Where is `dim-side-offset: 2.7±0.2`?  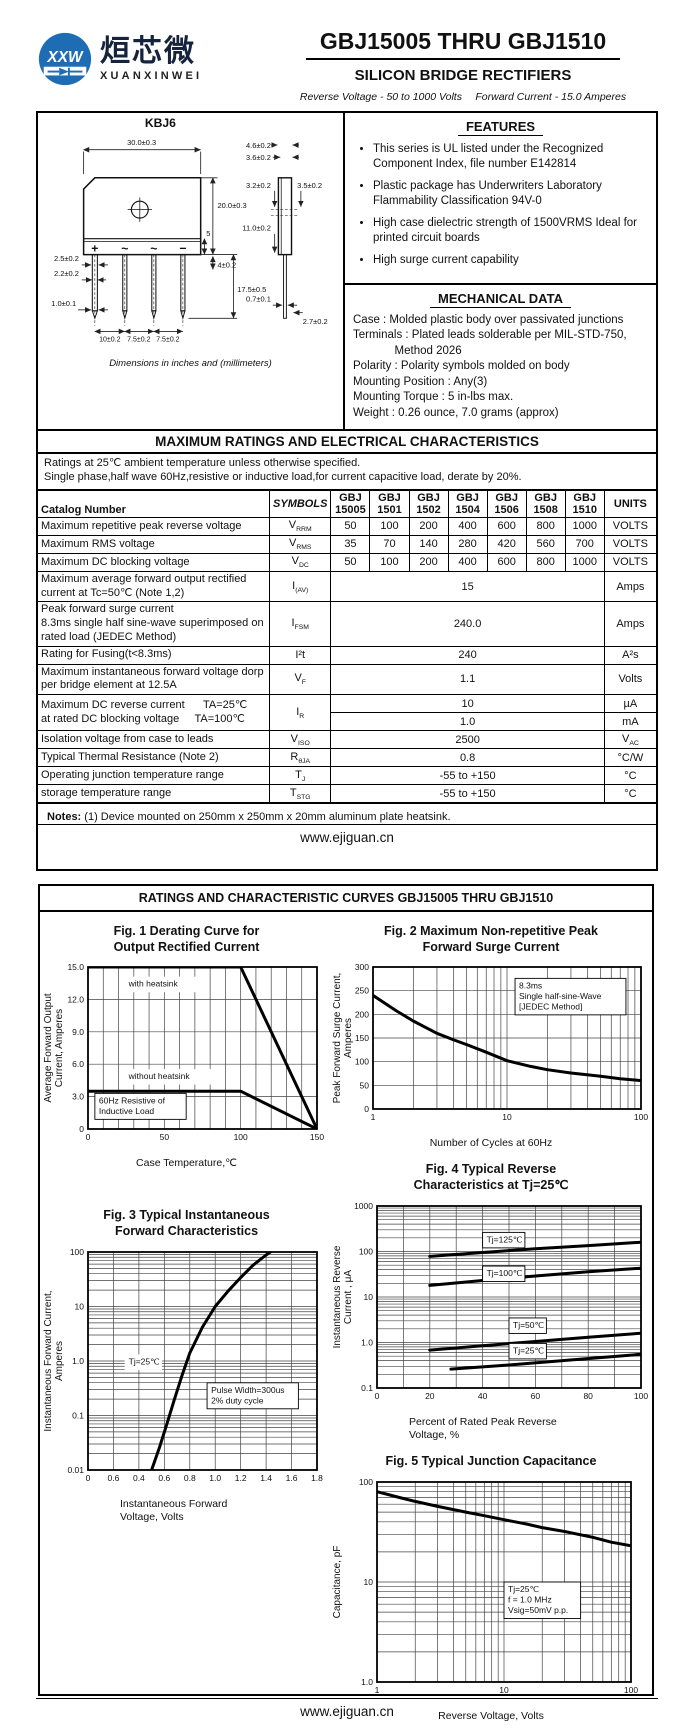 dim-side-offset: 2.7±0.2 is located at coordinates (315, 321).